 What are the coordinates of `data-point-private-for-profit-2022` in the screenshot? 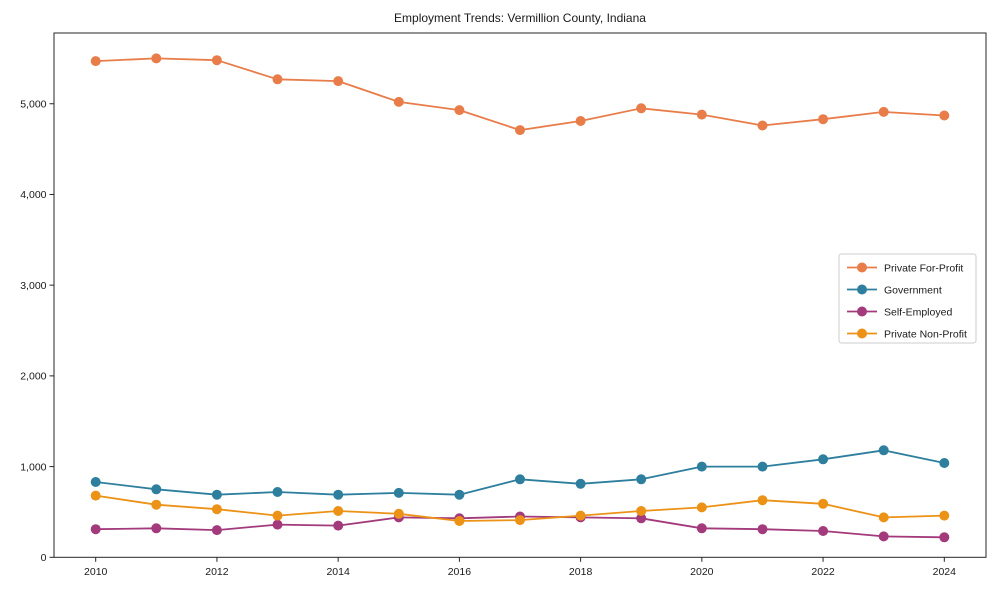 It's located at (823, 119).